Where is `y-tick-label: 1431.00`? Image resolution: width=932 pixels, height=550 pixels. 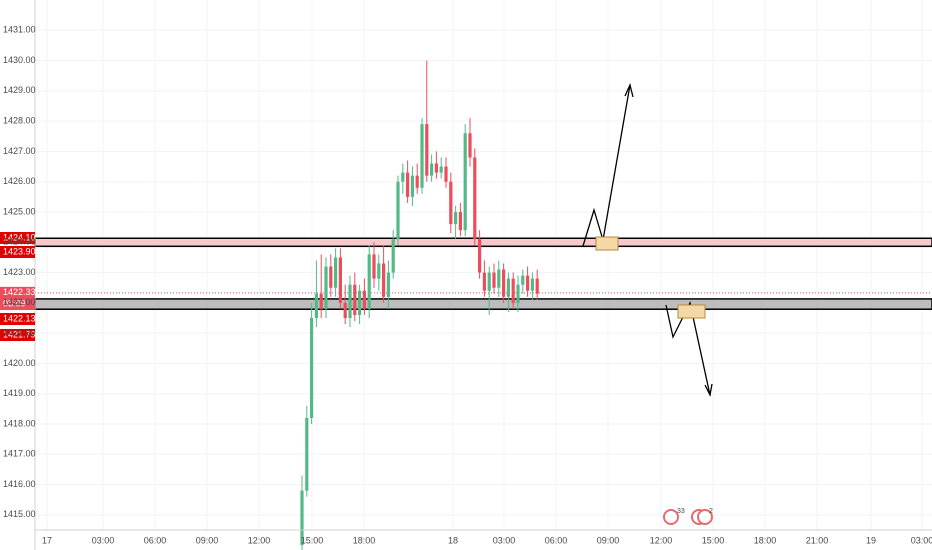
y-tick-label: 1431.00 is located at coordinates (19, 30).